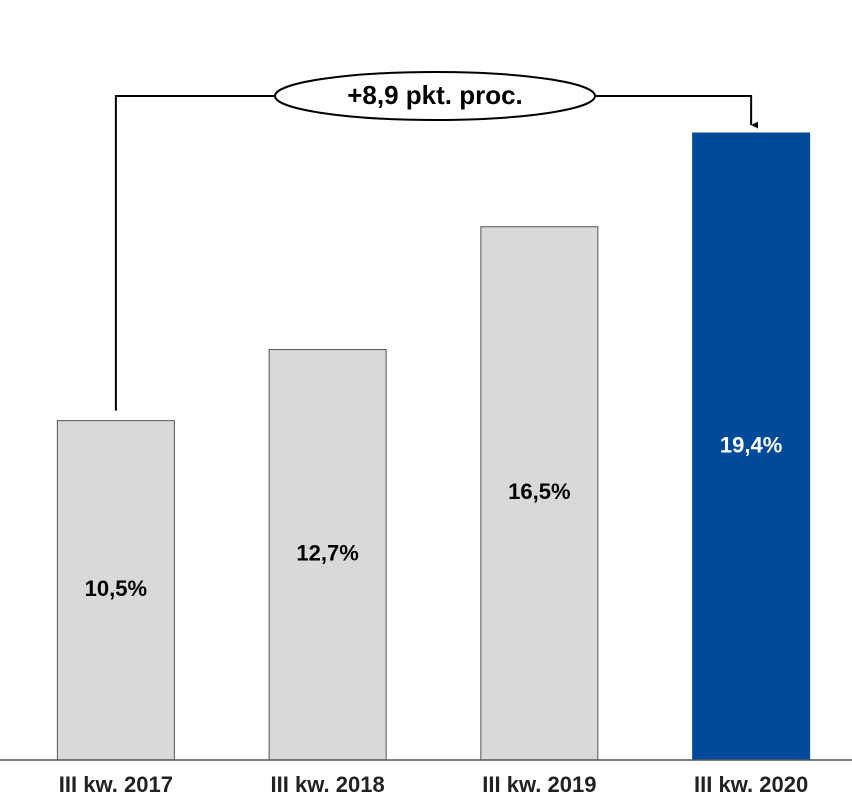 The image size is (852, 803). Describe the element at coordinates (116, 784) in the screenshot. I see `x-tick-label: III kw. 2017` at that location.